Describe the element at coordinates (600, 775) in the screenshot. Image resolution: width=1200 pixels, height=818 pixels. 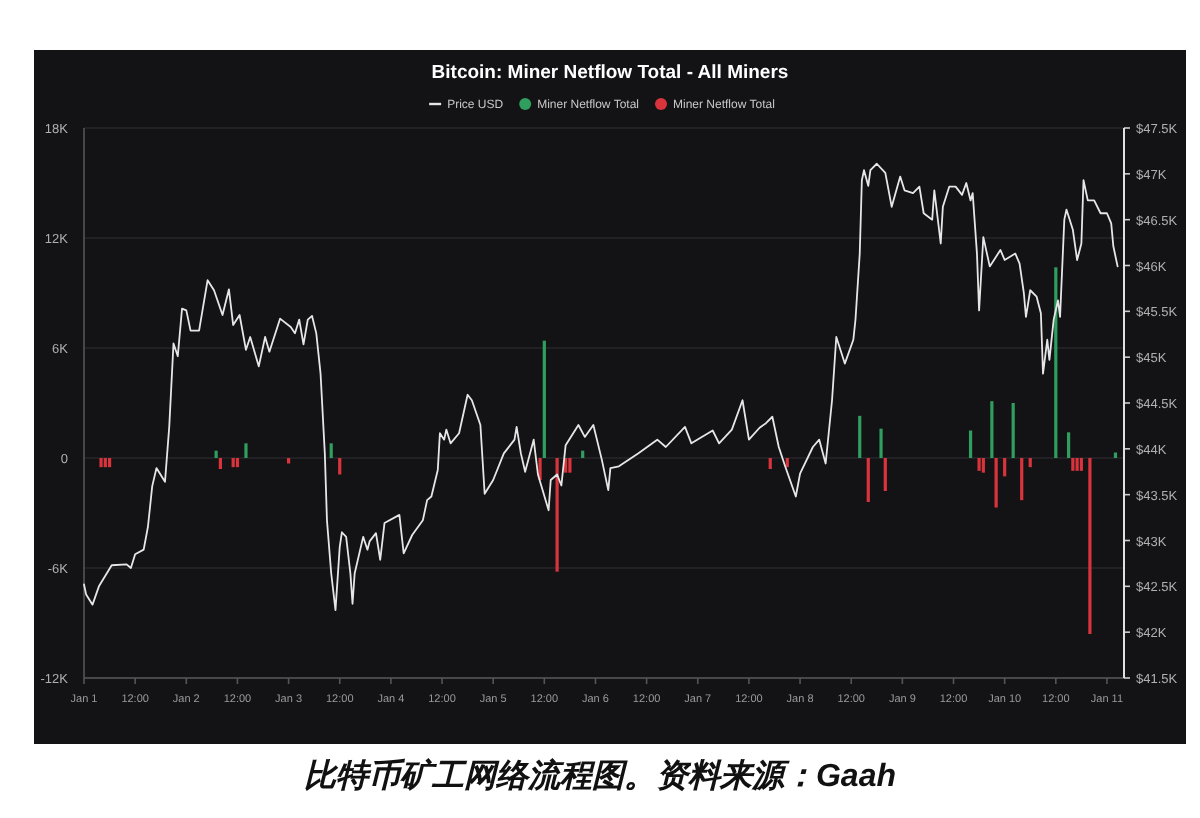
I see `text: 比特币矿工网络流程图。资料来源：Gaah` at that location.